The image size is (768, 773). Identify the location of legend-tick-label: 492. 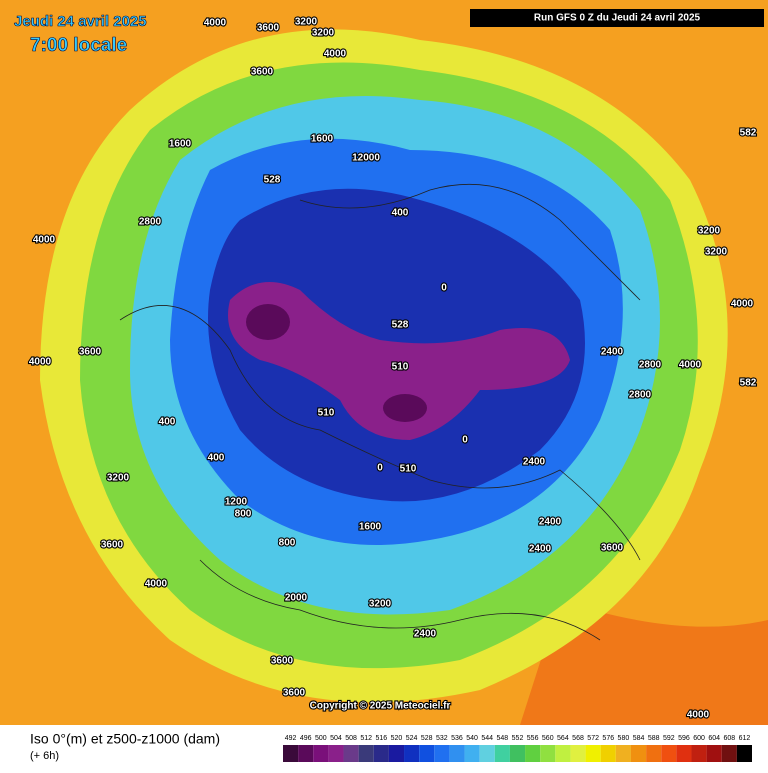
(291, 738).